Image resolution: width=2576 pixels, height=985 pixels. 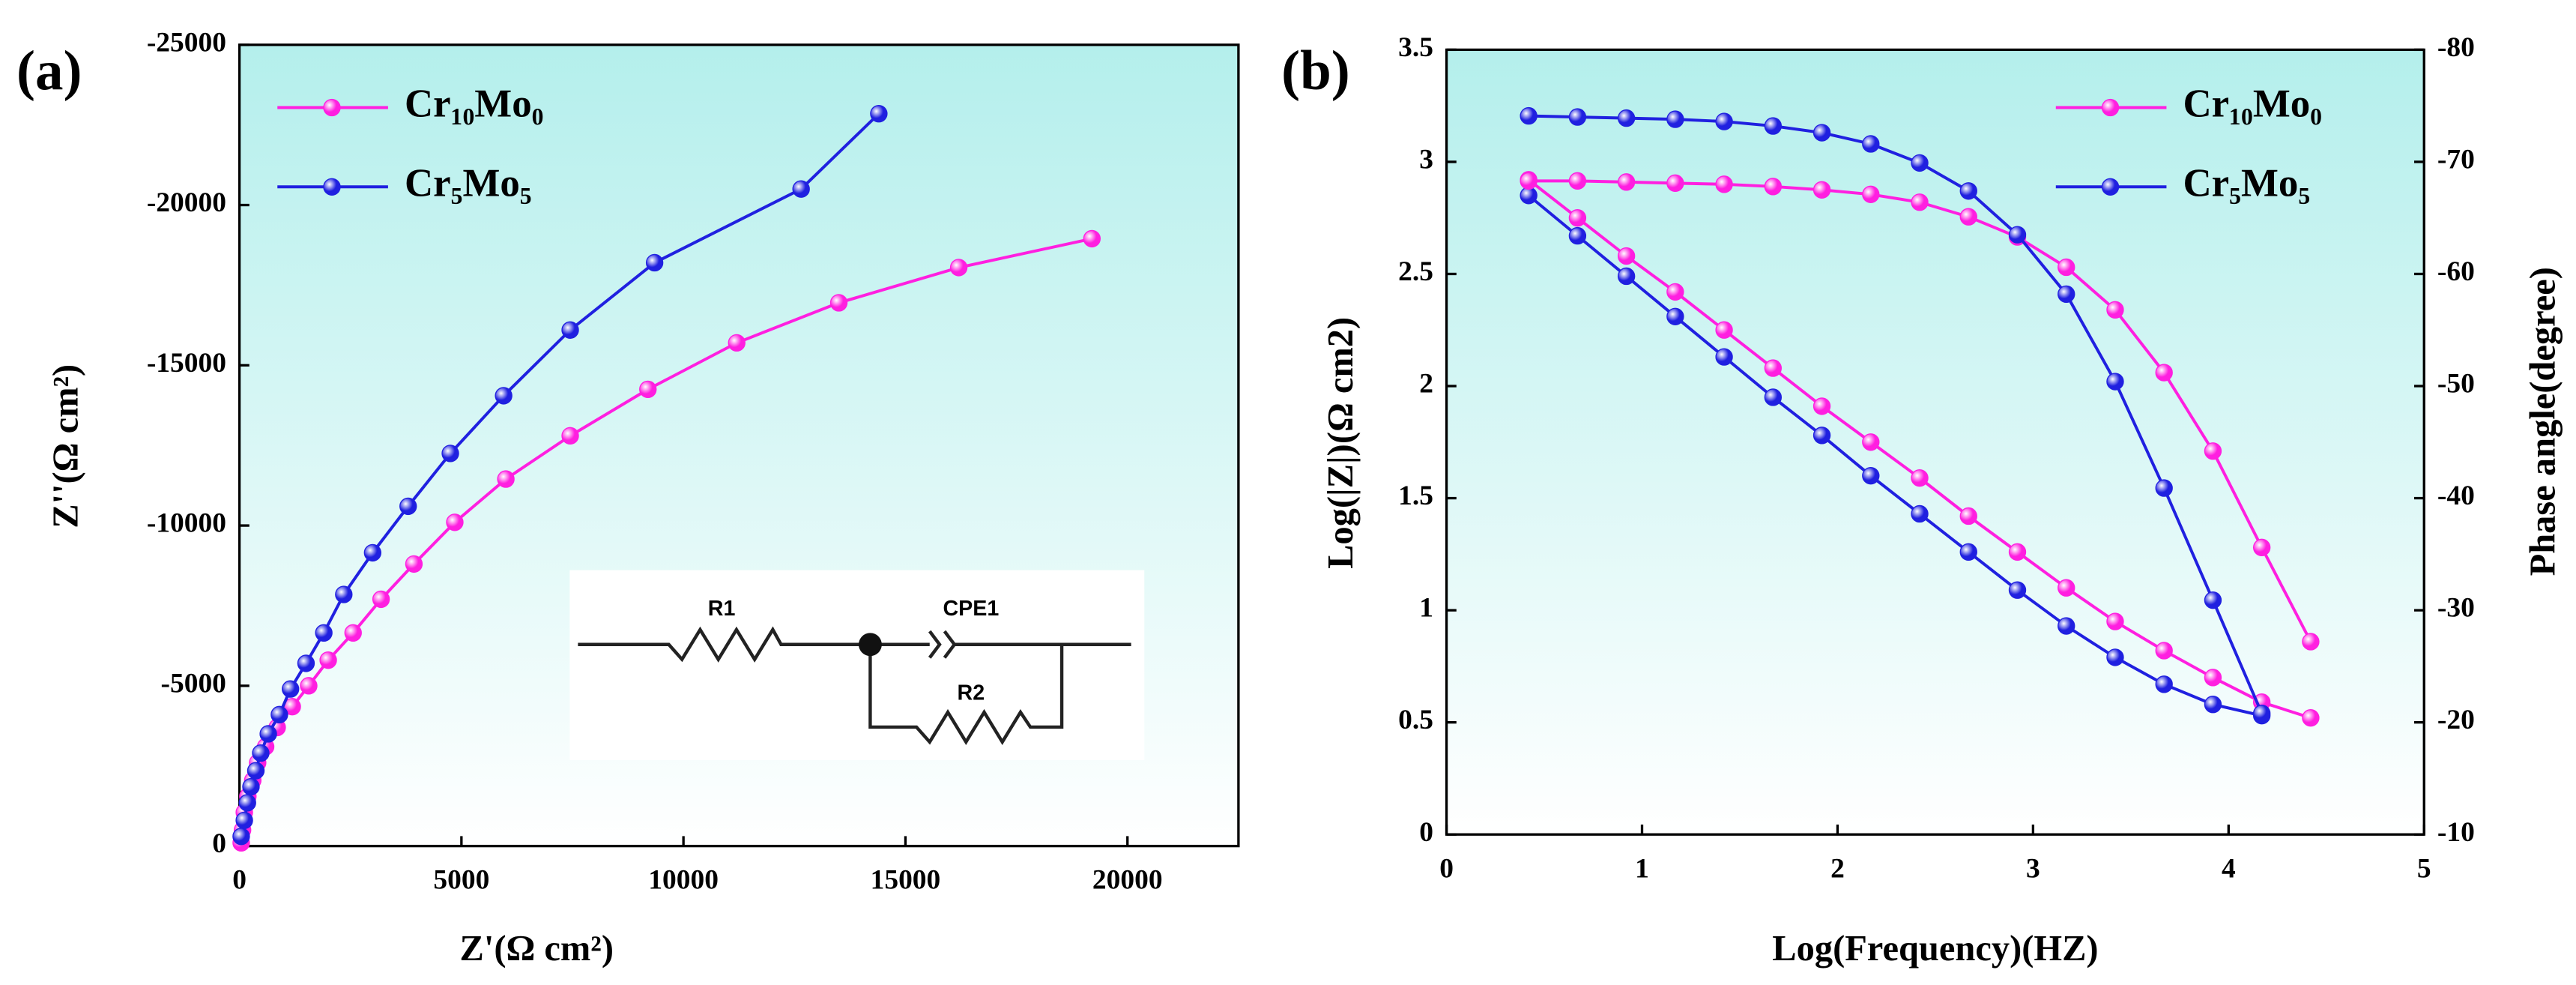 I want to click on y2-tick-label: -40, so click(x=2456, y=496).